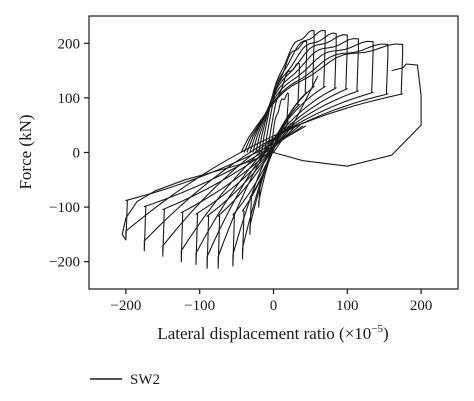 The height and width of the screenshot is (401, 474). What do you see at coordinates (386, 333) in the screenshot?
I see `x-axis-title-suffix: )` at bounding box center [386, 333].